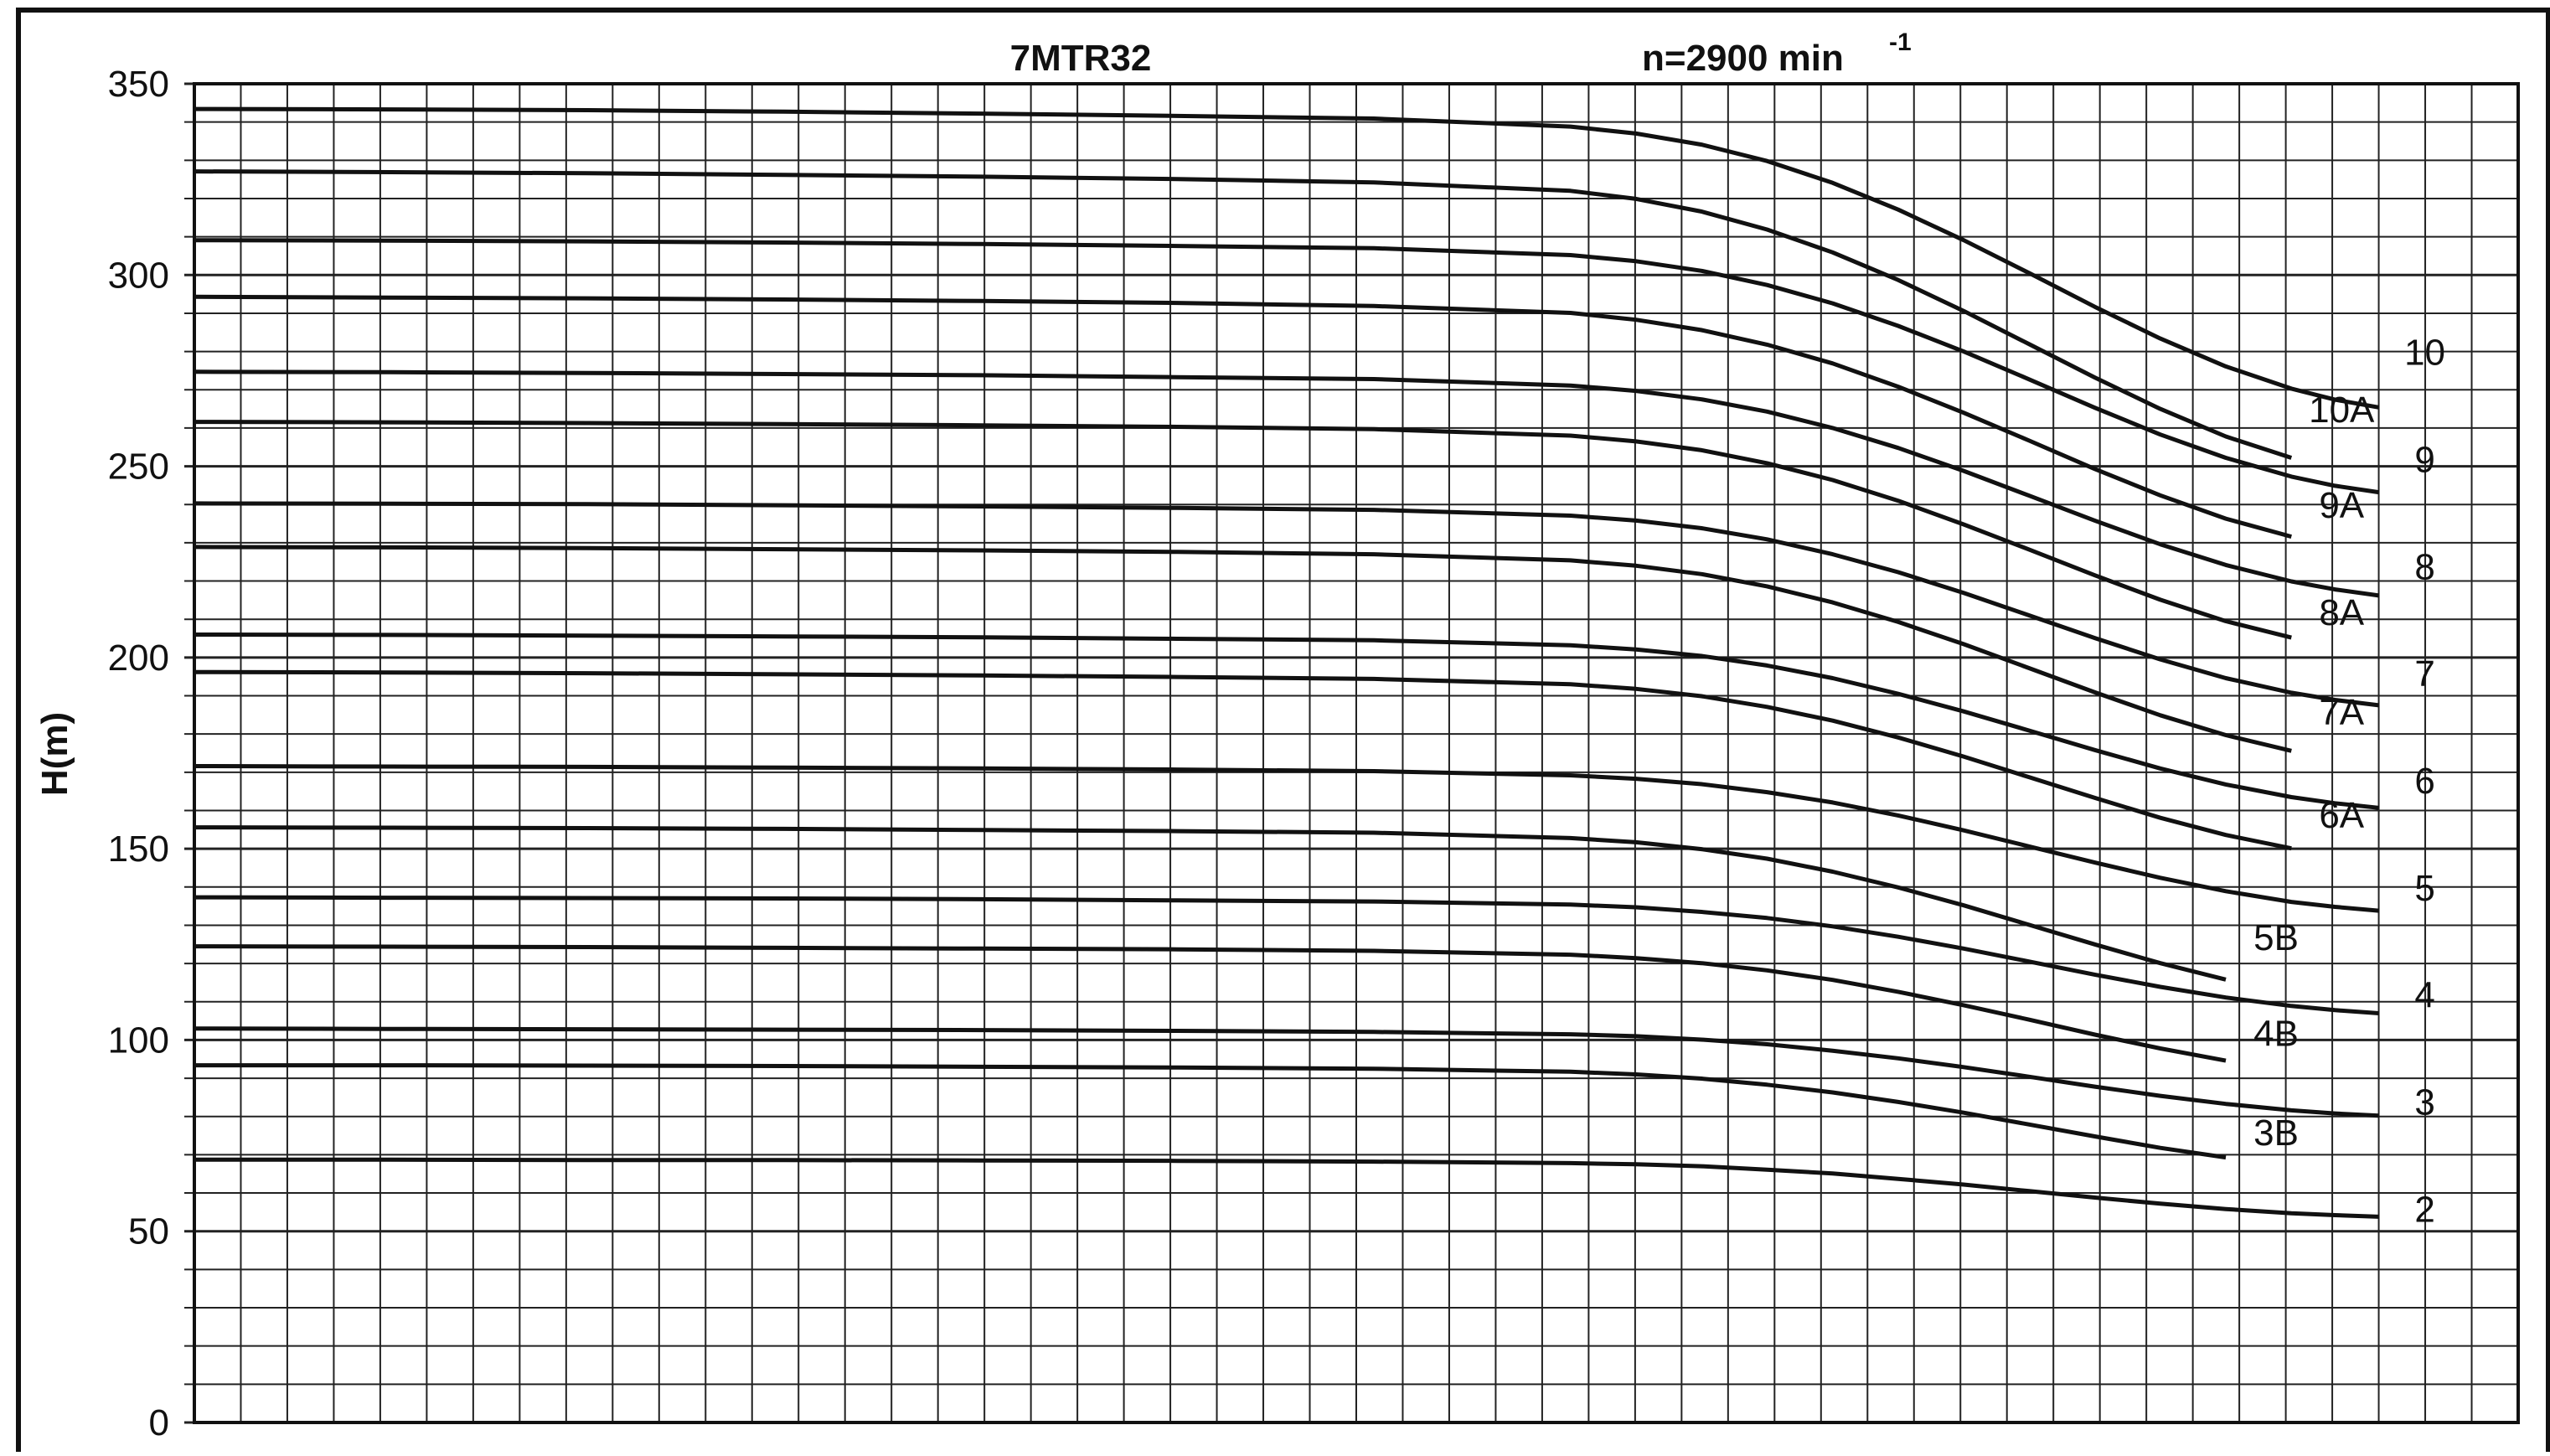 Image resolution: width=2550 pixels, height=1456 pixels. I want to click on y-tick-label: 100, so click(138, 1040).